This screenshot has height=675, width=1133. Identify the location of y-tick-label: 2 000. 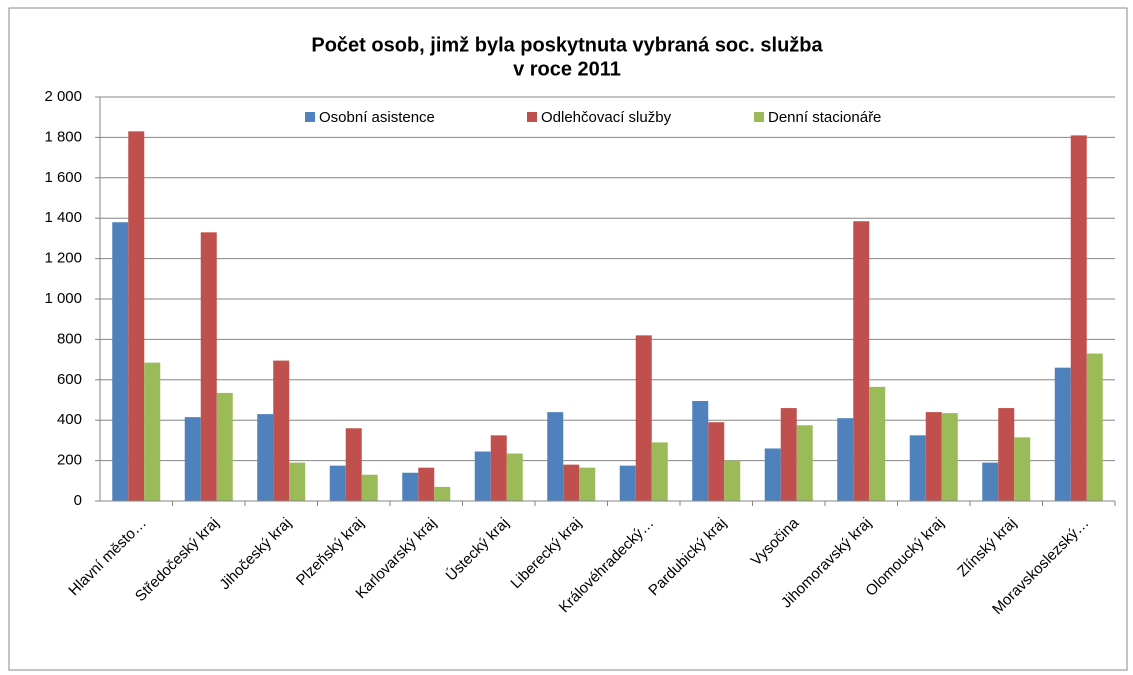
(63, 96).